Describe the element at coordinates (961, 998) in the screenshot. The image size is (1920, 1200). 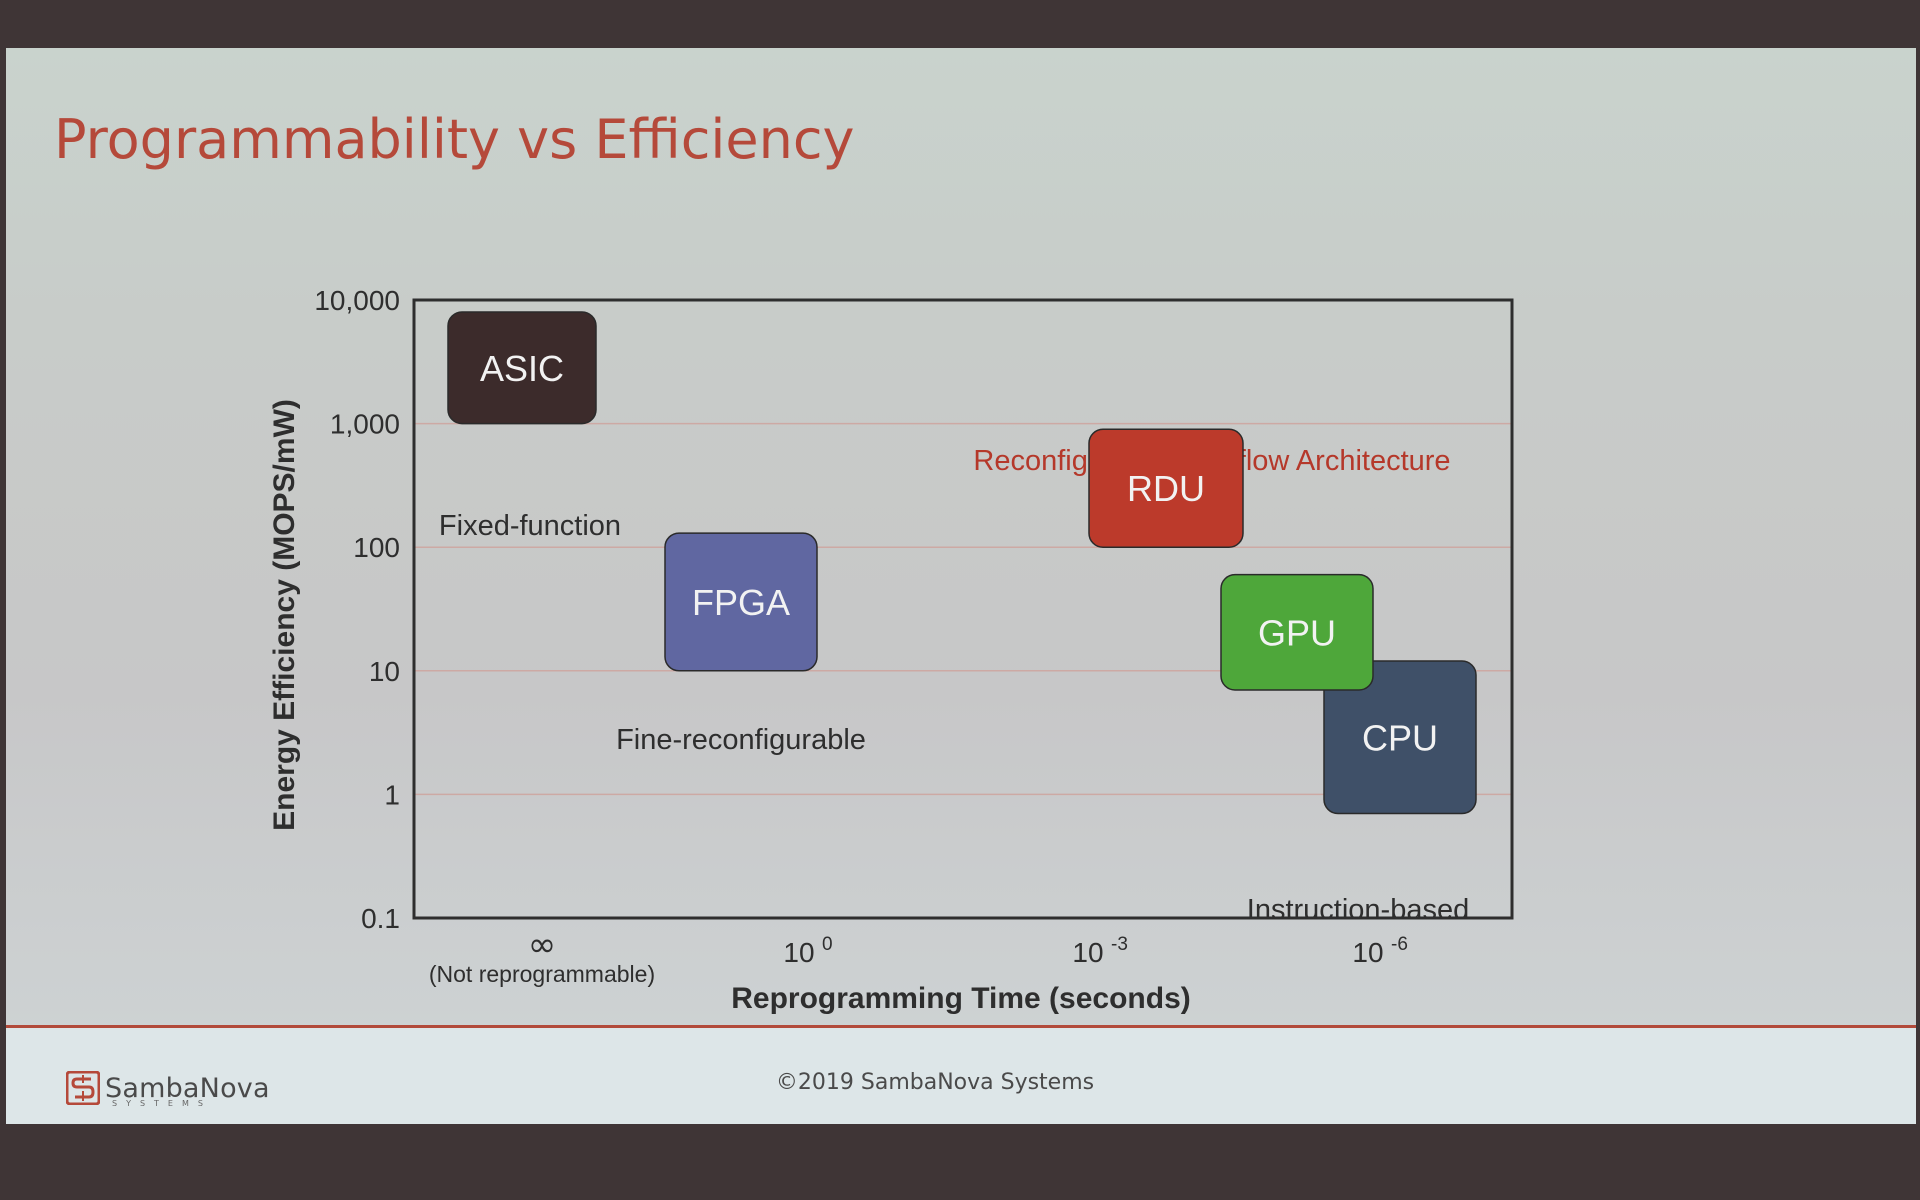
I see `x-axis-label: Reprogramming Time (seconds)` at that location.